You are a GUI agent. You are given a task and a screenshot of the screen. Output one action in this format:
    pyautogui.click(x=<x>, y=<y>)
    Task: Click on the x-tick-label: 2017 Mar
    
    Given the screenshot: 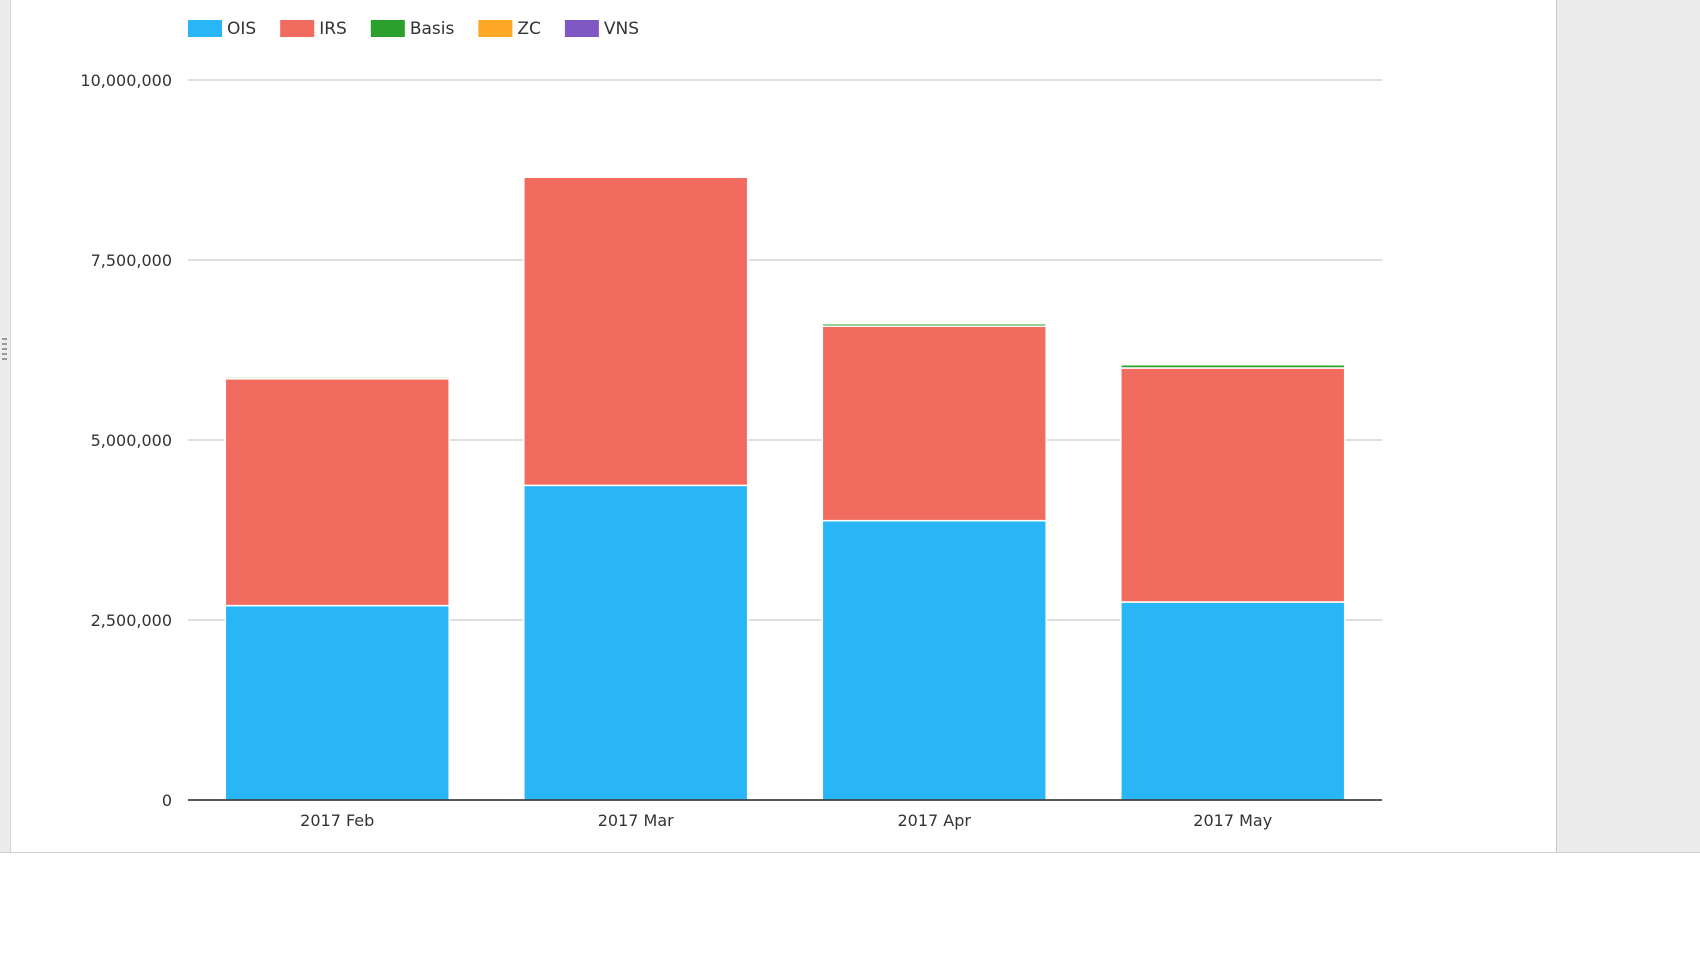 What is the action you would take?
    pyautogui.click(x=636, y=820)
    